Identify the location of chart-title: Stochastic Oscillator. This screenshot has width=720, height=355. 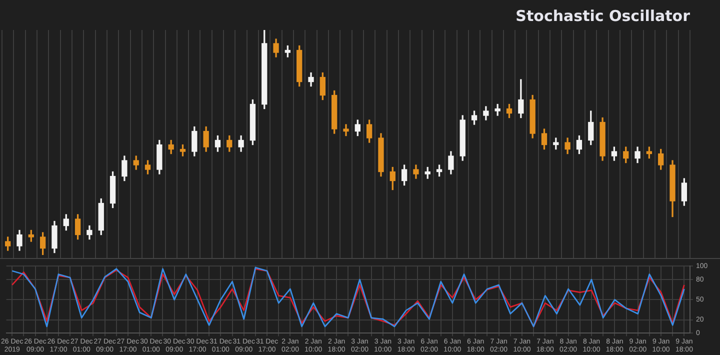
(603, 15).